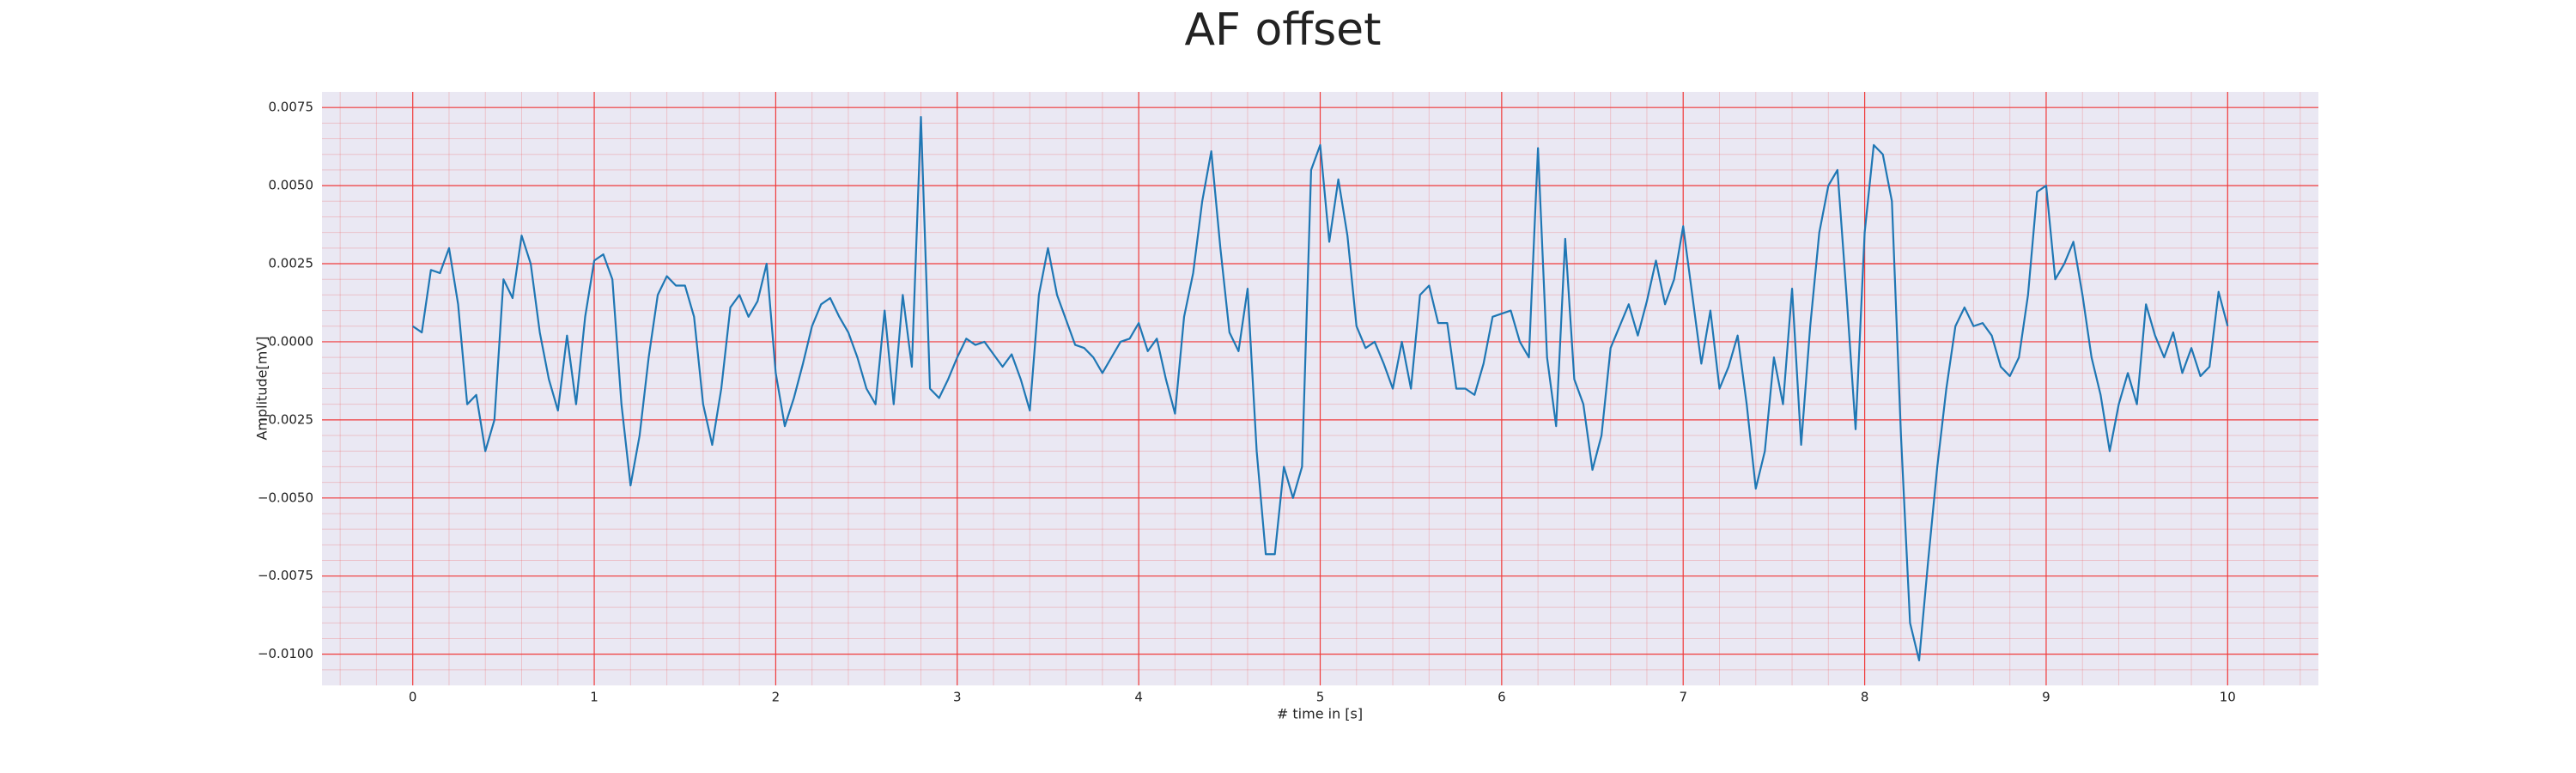  What do you see at coordinates (594, 697) in the screenshot?
I see `x-tick-label: 1` at bounding box center [594, 697].